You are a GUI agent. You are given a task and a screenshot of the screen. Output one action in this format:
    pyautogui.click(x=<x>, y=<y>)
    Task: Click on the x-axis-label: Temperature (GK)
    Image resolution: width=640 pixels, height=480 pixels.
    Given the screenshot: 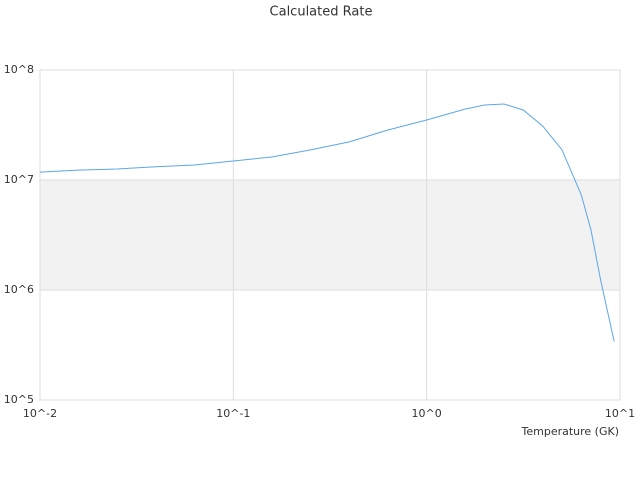 What is the action you would take?
    pyautogui.click(x=570, y=431)
    